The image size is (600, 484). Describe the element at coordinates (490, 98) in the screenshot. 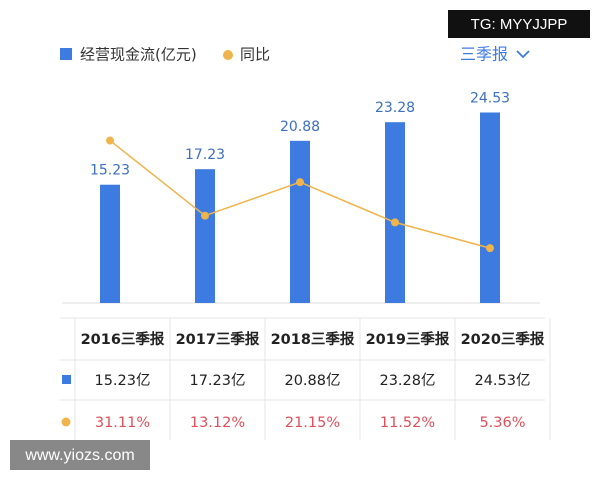

I see `data-label: 24.53` at that location.